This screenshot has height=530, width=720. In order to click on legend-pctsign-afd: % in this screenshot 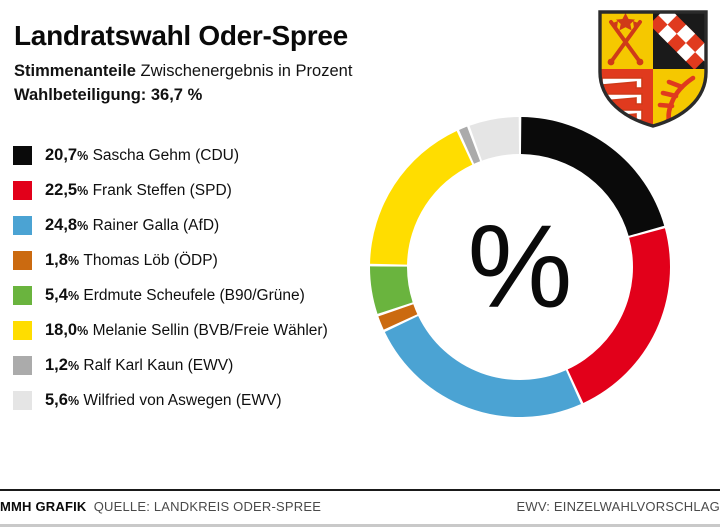, I will do `click(83, 226)`.